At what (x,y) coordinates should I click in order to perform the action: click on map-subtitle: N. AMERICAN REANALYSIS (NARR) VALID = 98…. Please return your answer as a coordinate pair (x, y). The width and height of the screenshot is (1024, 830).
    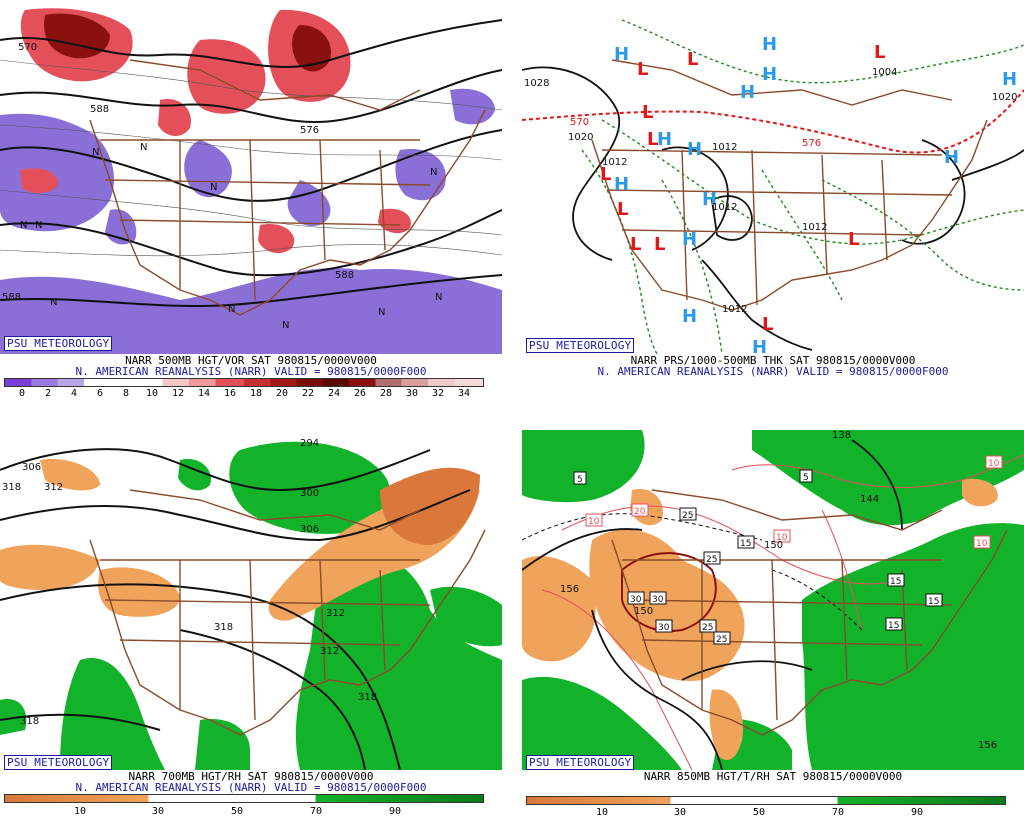
    Looking at the image, I should click on (251, 787).